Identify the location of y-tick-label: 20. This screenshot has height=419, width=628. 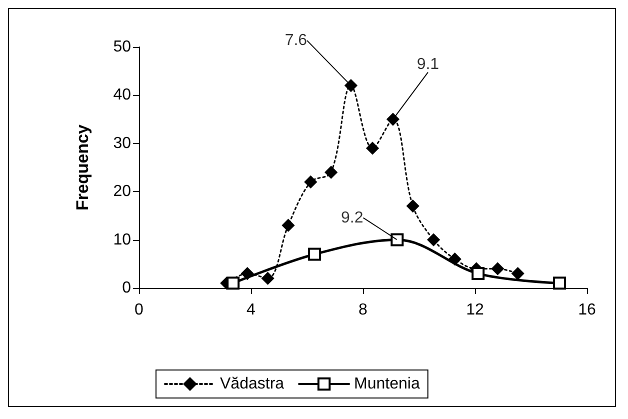
(122, 191).